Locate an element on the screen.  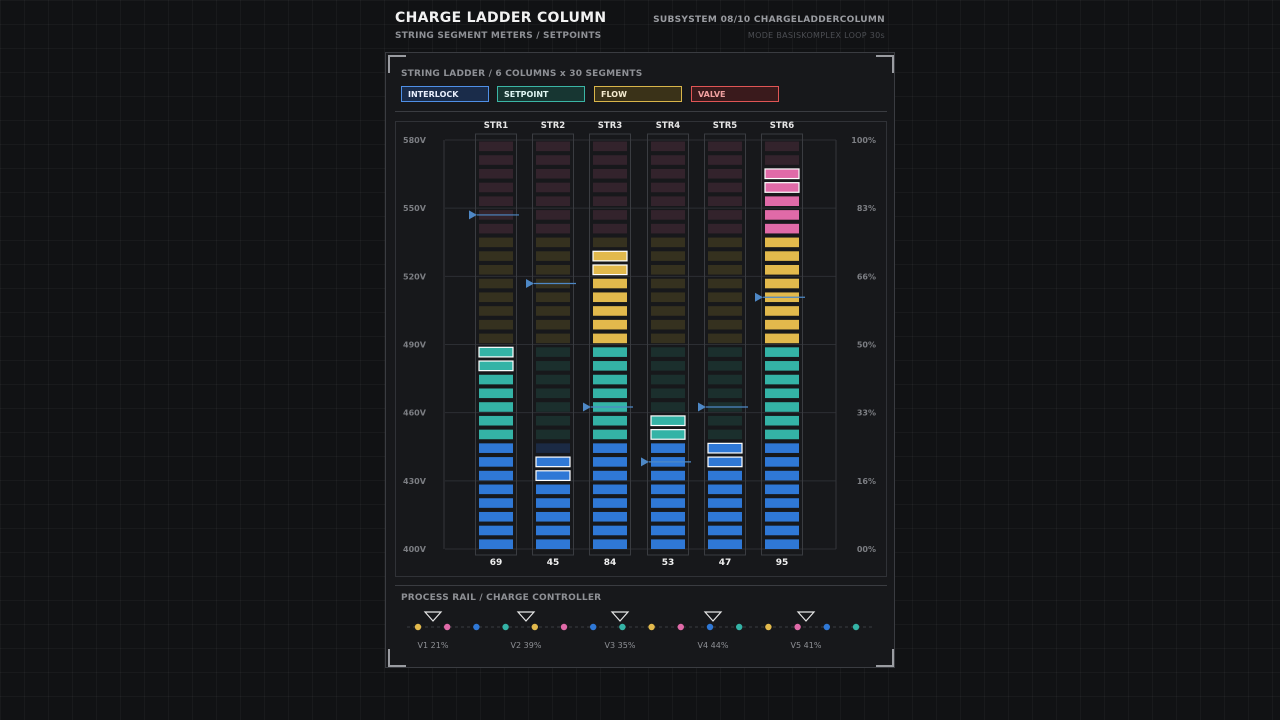
left-axis-tick: 580V is located at coordinates (415, 140).